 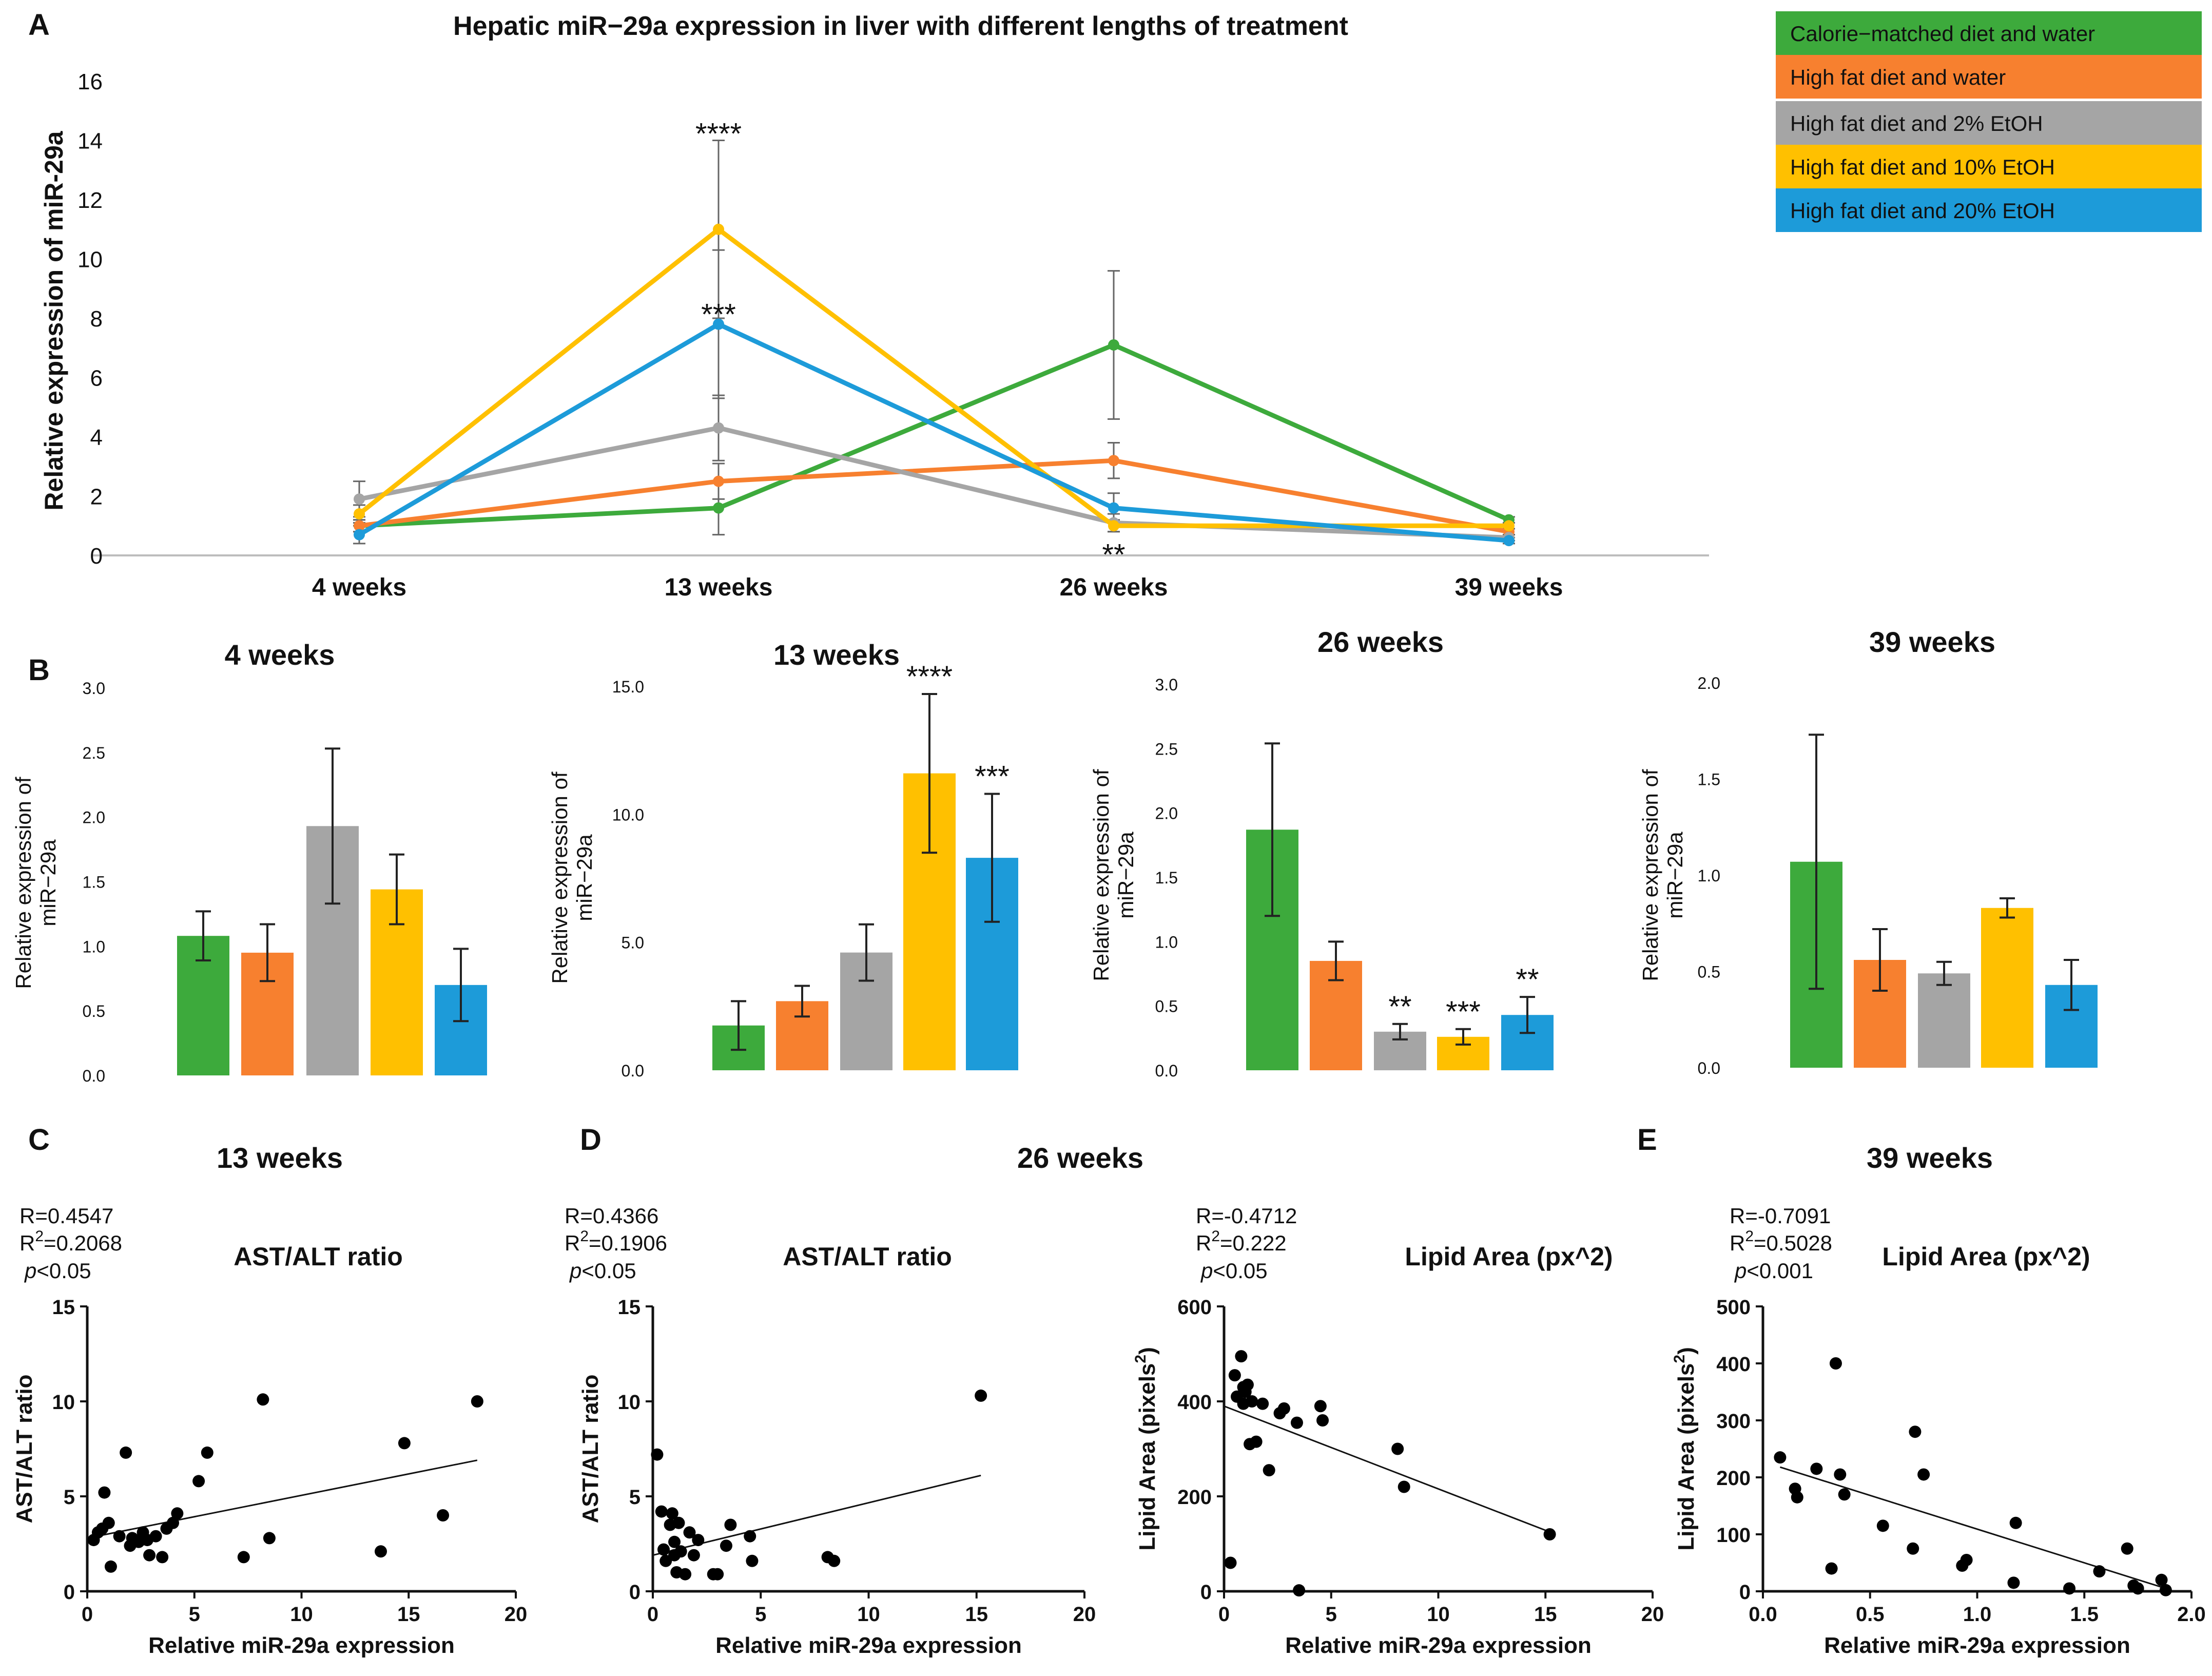 I want to click on y-tick-label-bar: 1.0, so click(x=1709, y=875).